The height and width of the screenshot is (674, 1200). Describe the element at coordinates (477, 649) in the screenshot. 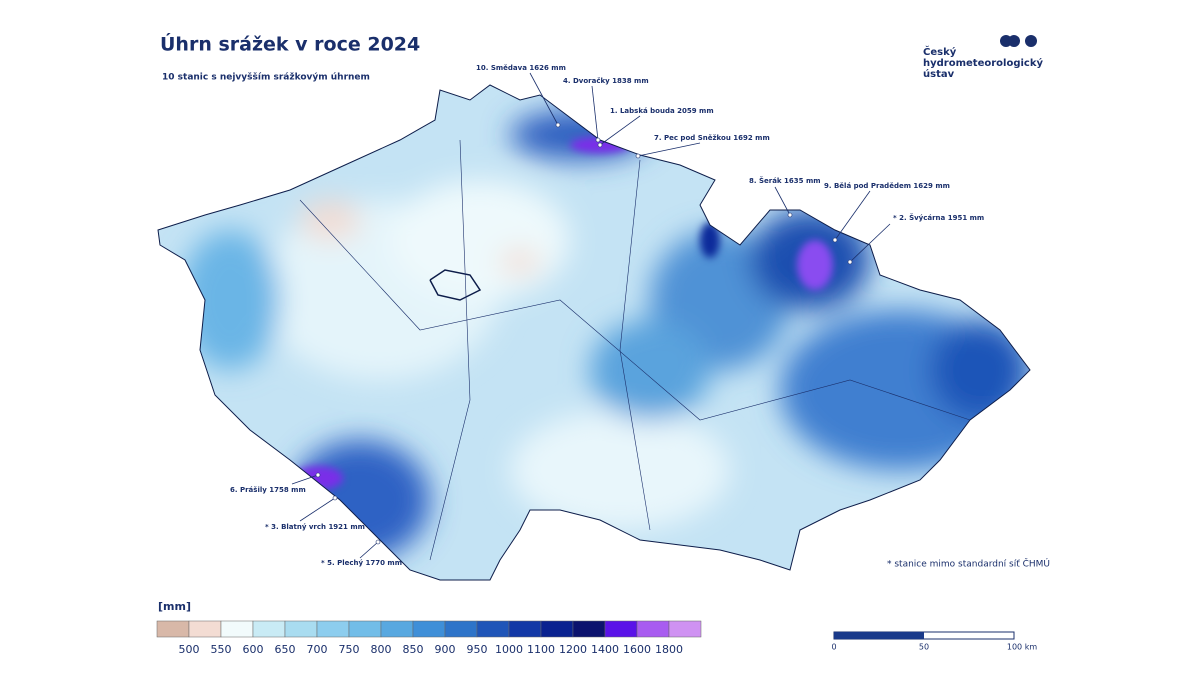

I see `legend-label: 950` at that location.